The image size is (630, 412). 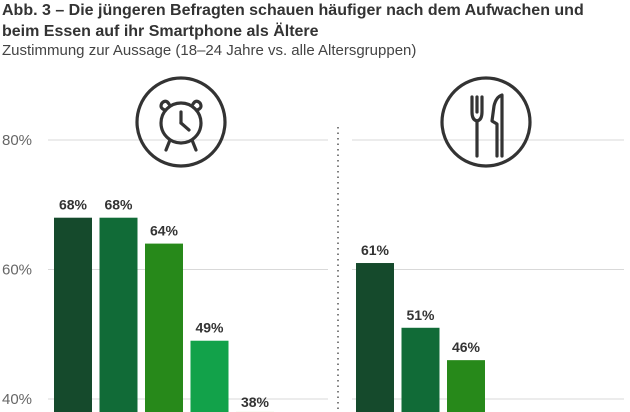 What do you see at coordinates (420, 315) in the screenshot?
I see `bar-value-label: 51%` at bounding box center [420, 315].